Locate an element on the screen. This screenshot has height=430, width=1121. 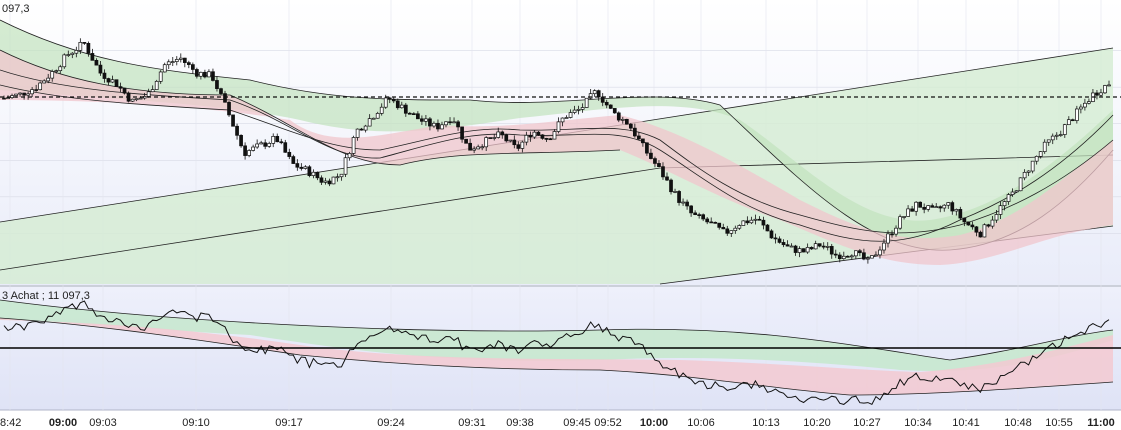
x-tick-label: 11:00 is located at coordinates (1101, 423).